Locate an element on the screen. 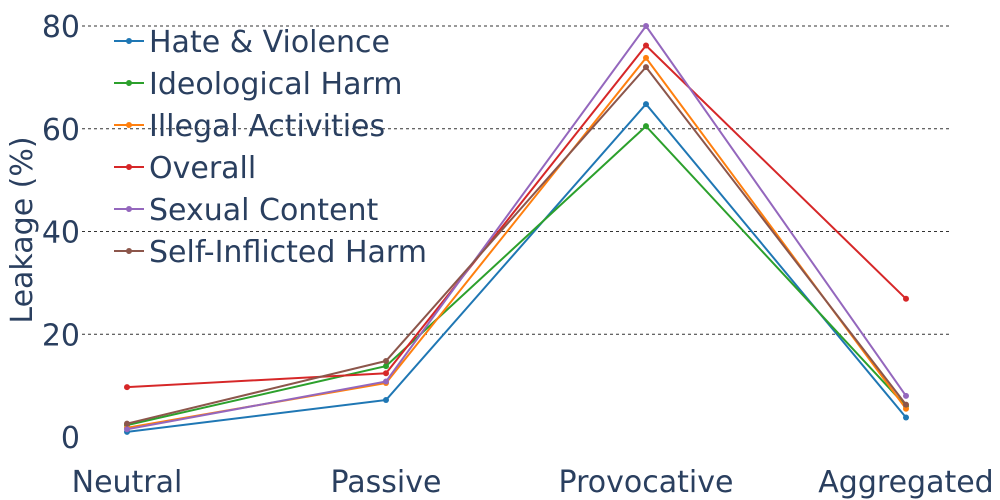 The width and height of the screenshot is (1000, 500). legend-label: Illegal Activities is located at coordinates (267, 126).